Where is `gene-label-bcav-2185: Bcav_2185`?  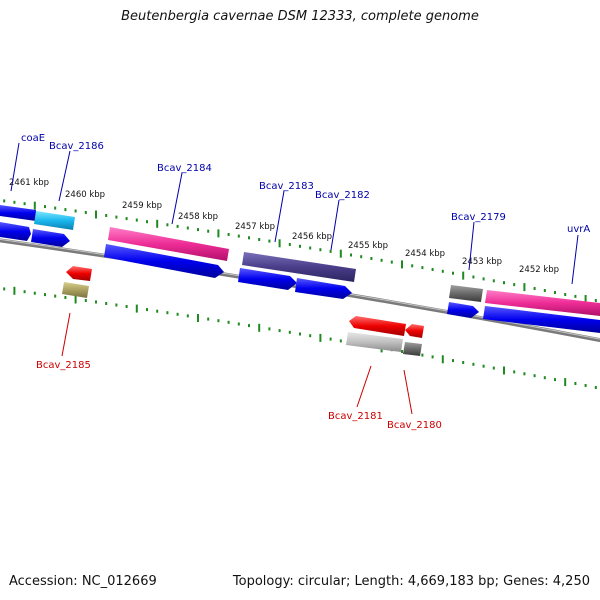
gene-label-bcav-2185: Bcav_2185 is located at coordinates (63, 365).